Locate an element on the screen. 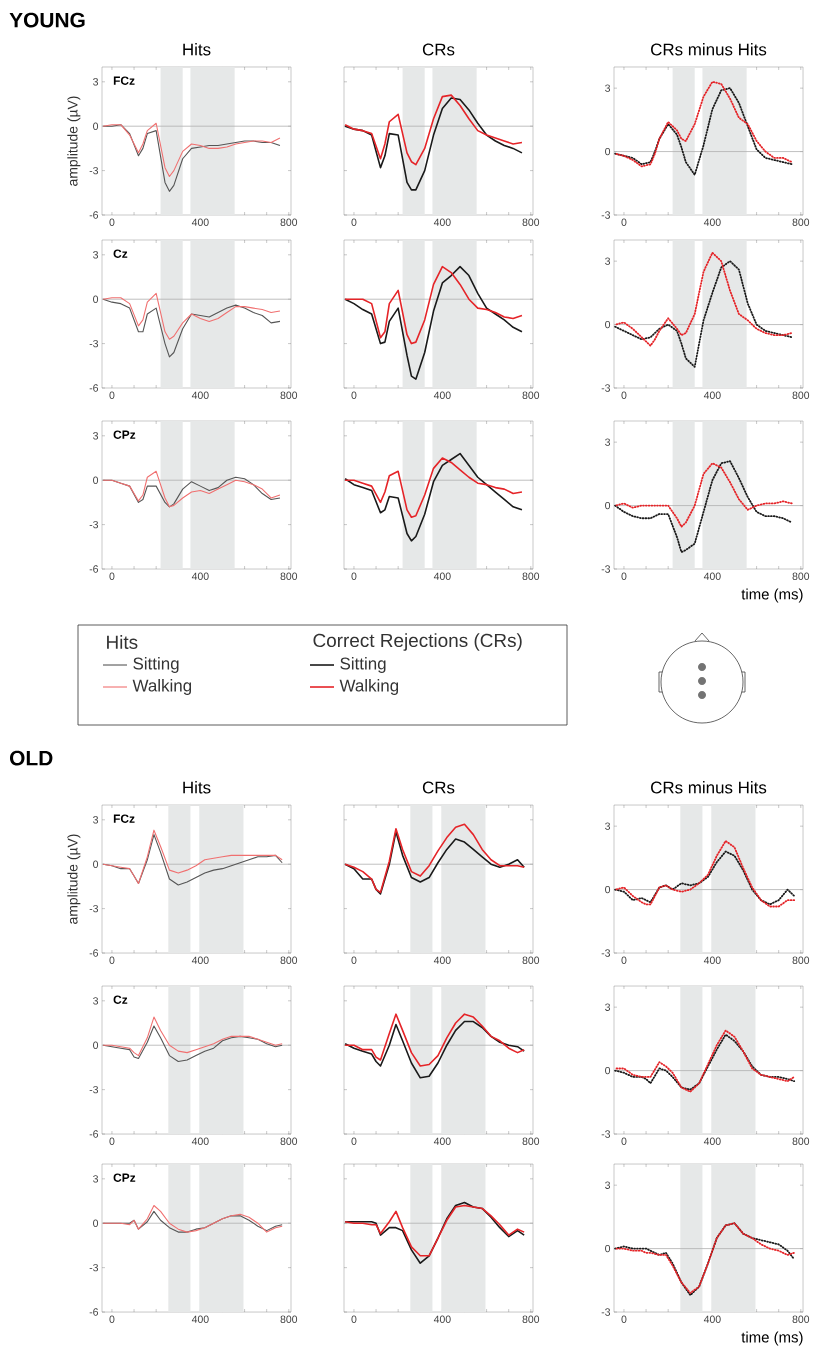 The image size is (817, 1355). annotation: CPz is located at coordinates (124, 434).